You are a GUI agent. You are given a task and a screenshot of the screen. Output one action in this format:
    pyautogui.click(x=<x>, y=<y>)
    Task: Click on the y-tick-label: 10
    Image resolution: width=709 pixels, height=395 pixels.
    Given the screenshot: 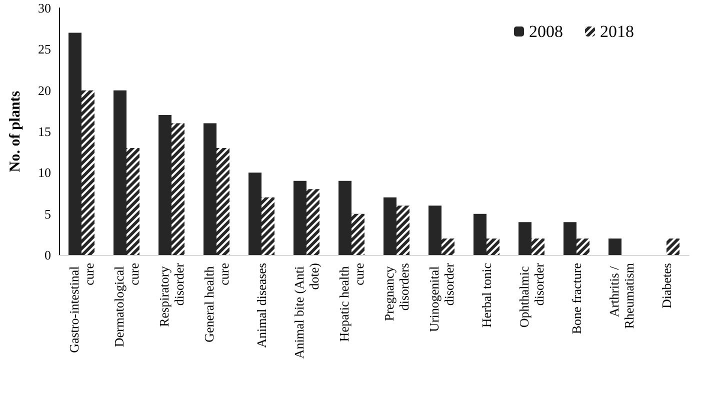 What is the action you would take?
    pyautogui.click(x=44, y=172)
    